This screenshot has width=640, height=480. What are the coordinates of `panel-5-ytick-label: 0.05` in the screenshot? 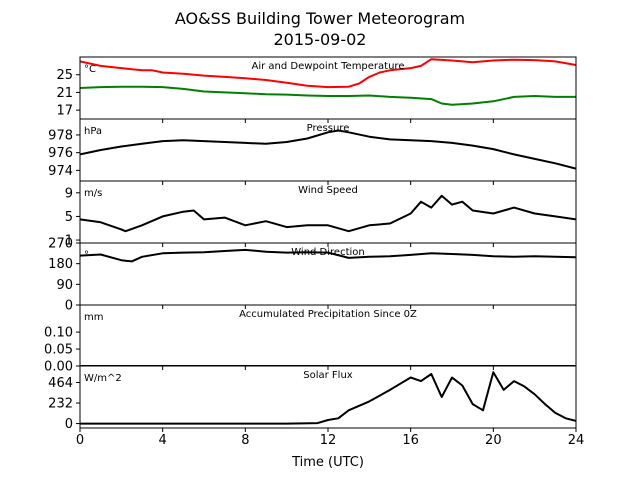 It's located at (58, 350).